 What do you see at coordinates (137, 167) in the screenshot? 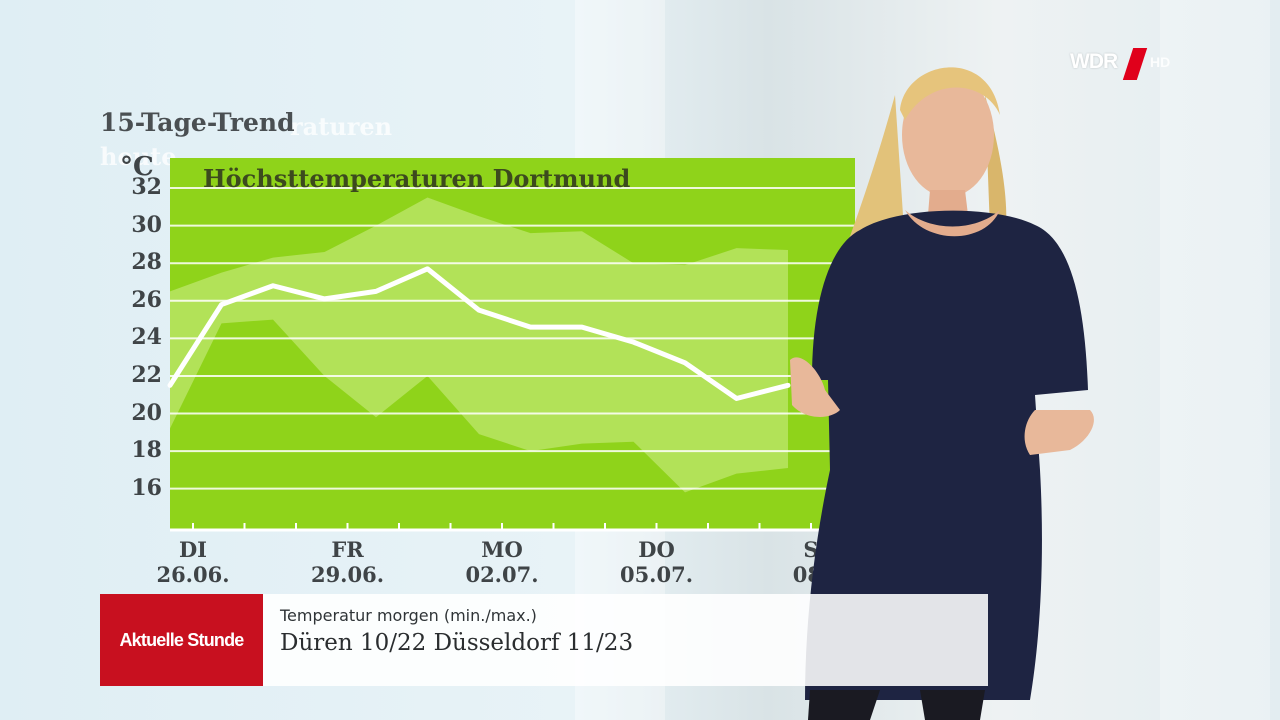
I see `unit-label: °C` at bounding box center [137, 167].